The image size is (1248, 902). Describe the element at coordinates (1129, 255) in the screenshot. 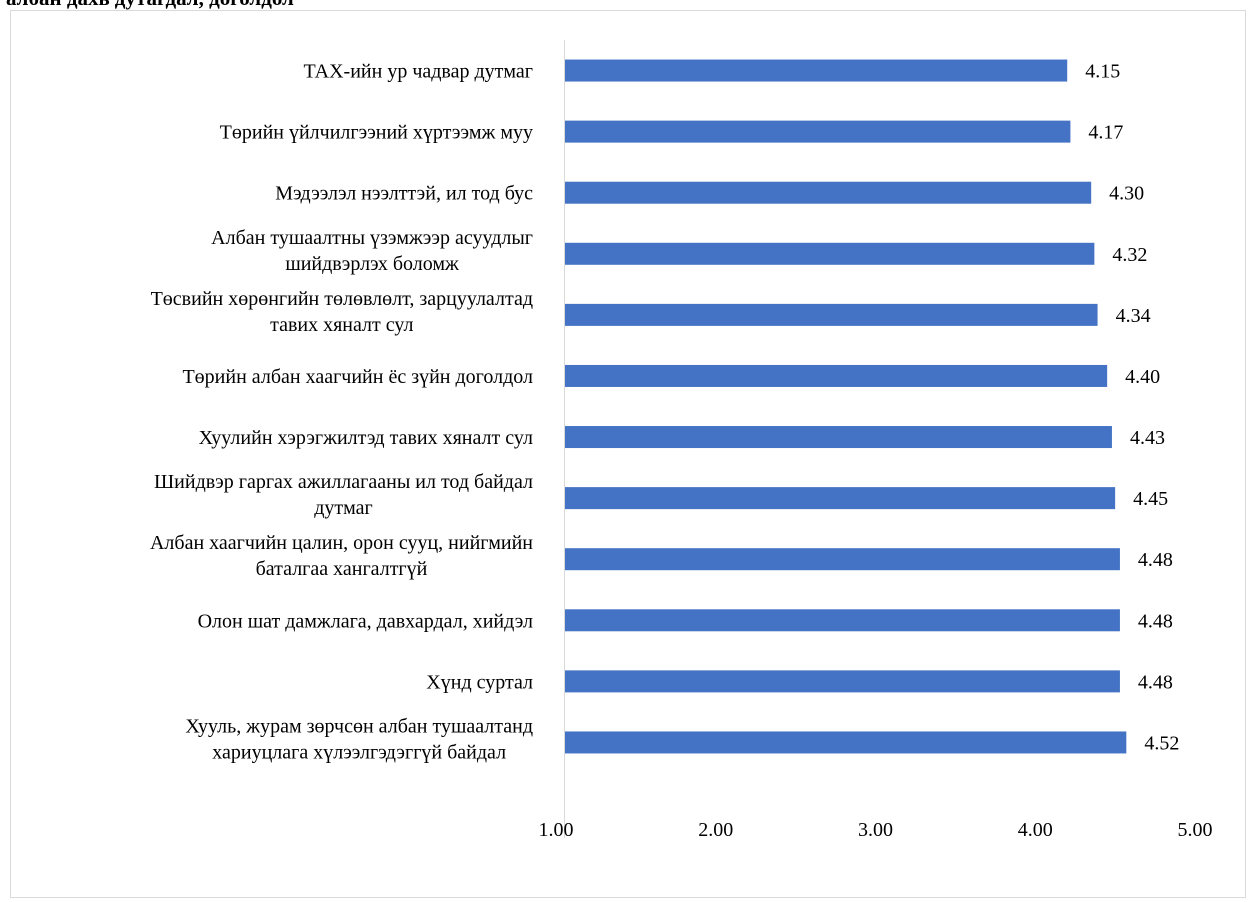

I see `data-label-4: 4.32` at that location.